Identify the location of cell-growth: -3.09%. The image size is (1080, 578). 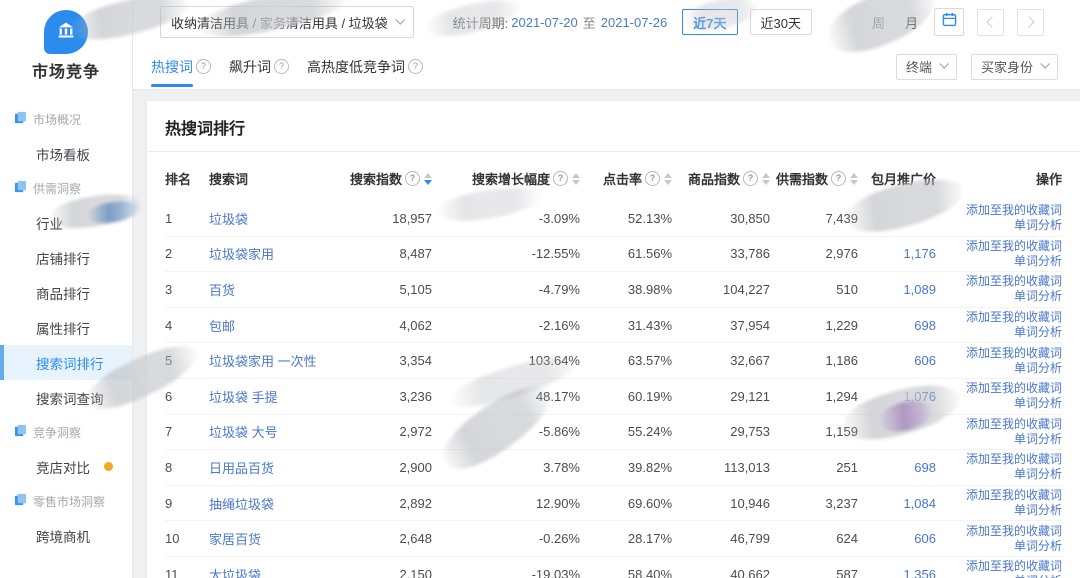
(559, 218).